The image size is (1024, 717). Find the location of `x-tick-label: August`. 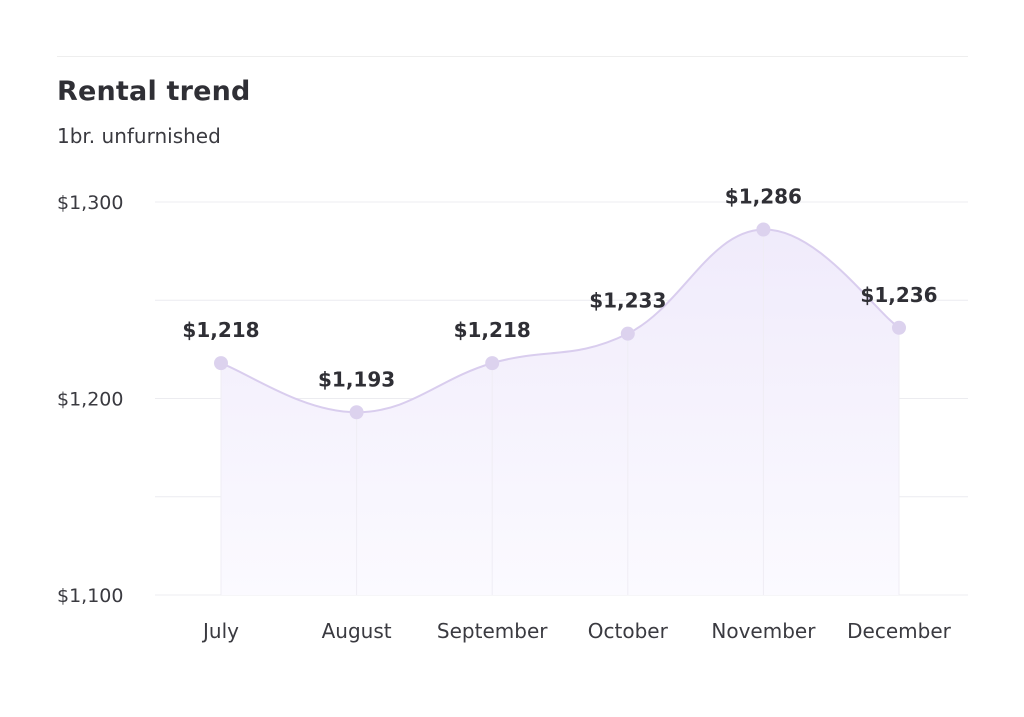

x-tick-label: August is located at coordinates (357, 631).